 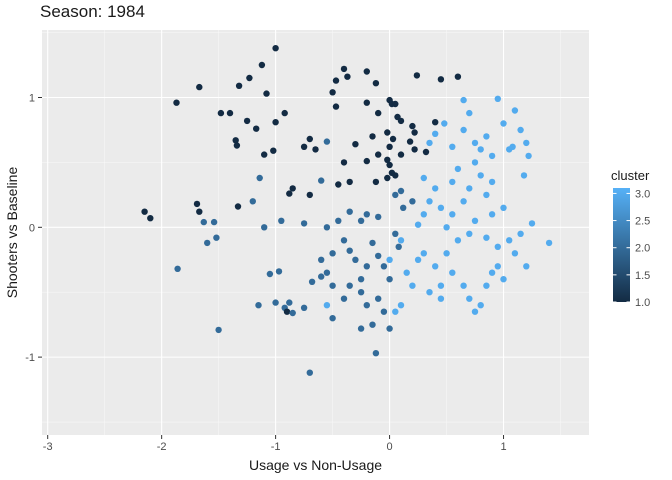 I want to click on x-tick-label: -2, so click(x=162, y=447).